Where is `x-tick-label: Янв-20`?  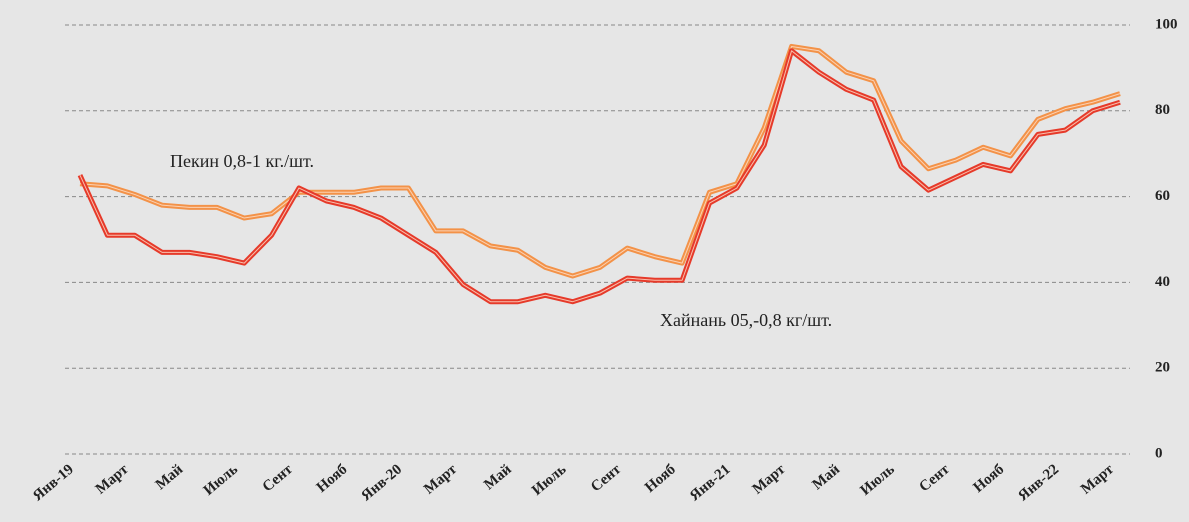
x-tick-label: Янв-20 is located at coordinates (381, 482).